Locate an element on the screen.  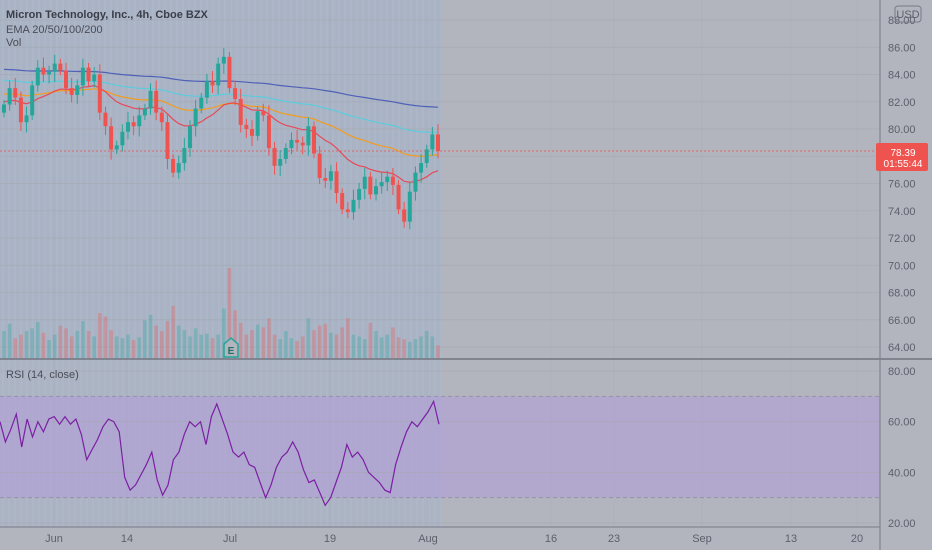
time-tick-label: 19 is located at coordinates (330, 539).